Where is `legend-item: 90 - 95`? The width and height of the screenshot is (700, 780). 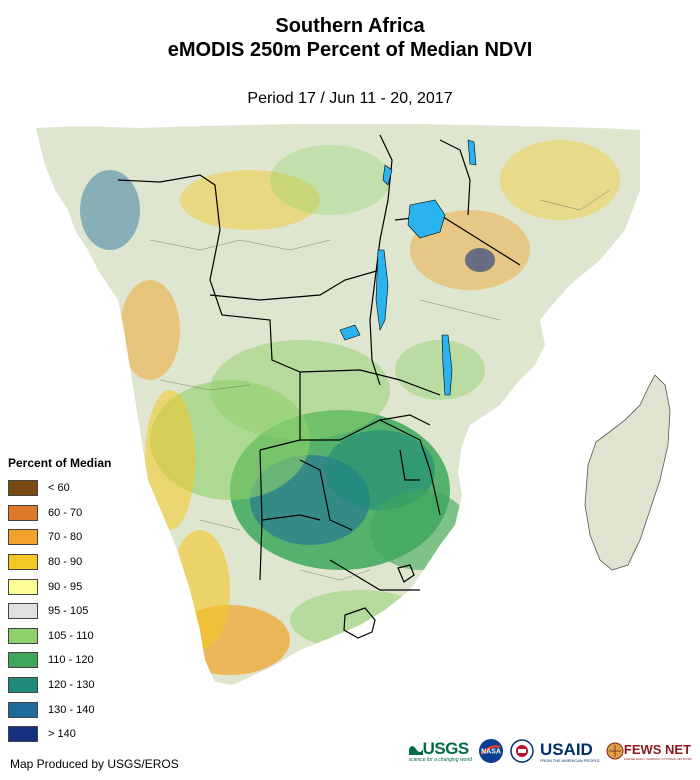 legend-item: 90 - 95 is located at coordinates (78, 586).